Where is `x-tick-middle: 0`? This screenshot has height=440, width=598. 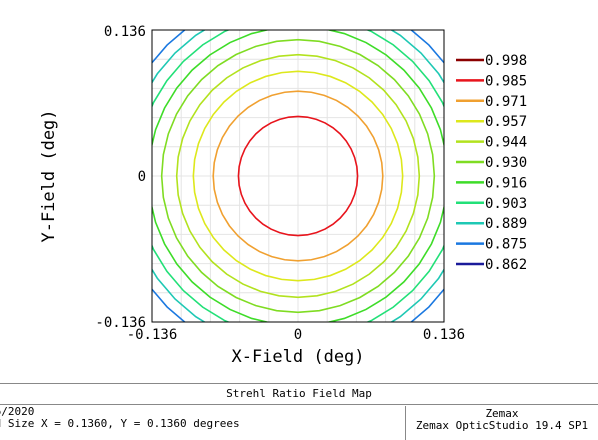
x-tick-middle: 0 is located at coordinates (298, 335).